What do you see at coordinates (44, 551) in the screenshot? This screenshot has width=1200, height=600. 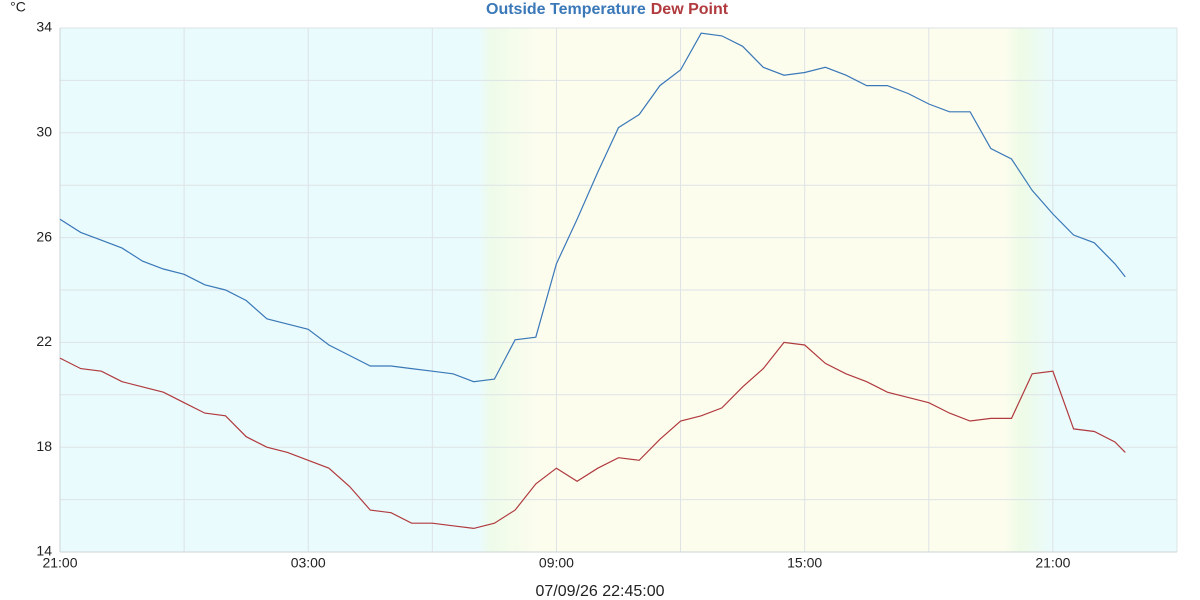 I see `y-tick-label: 14` at bounding box center [44, 551].